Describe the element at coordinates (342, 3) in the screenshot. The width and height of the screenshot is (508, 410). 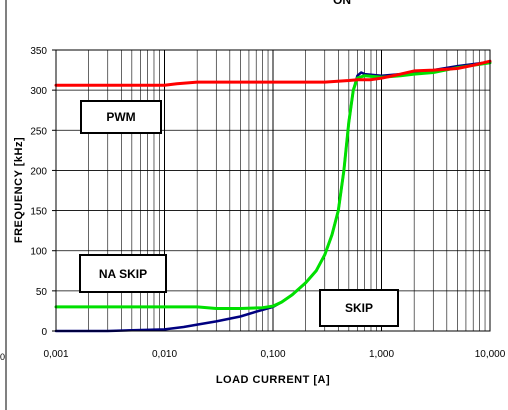
I see `header-fragment: ON` at that location.